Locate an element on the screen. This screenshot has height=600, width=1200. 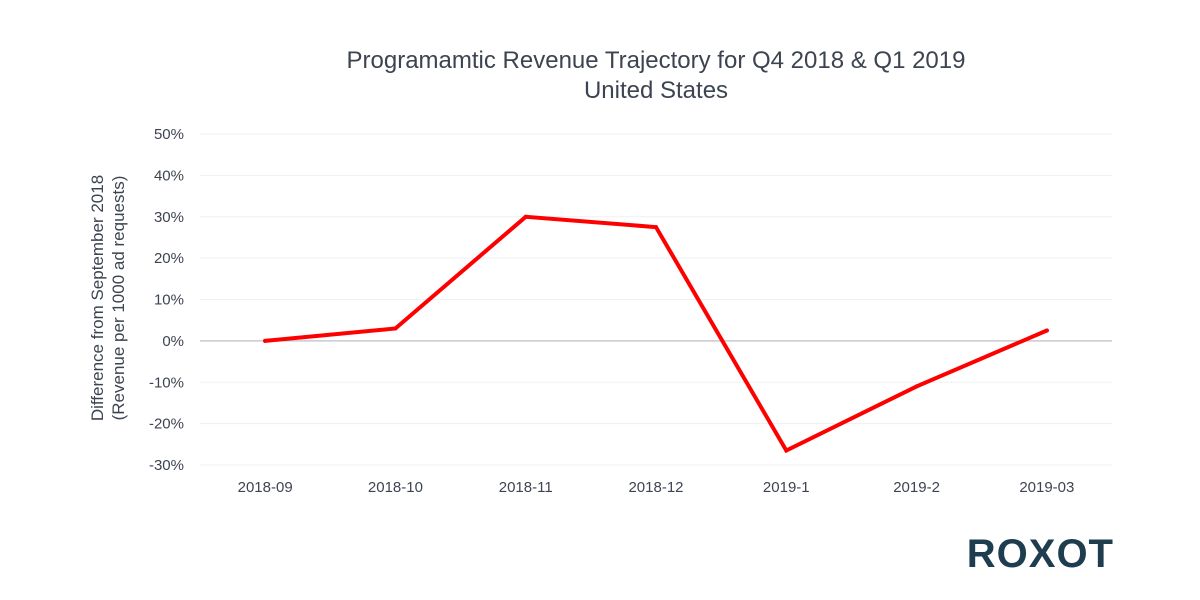
x-tick-label: 2019-1 is located at coordinates (786, 487).